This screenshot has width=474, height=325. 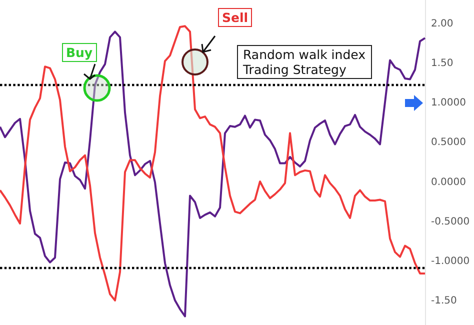 What do you see at coordinates (450, 222) in the screenshot?
I see `y-tick-label: -0.5000` at bounding box center [450, 222].